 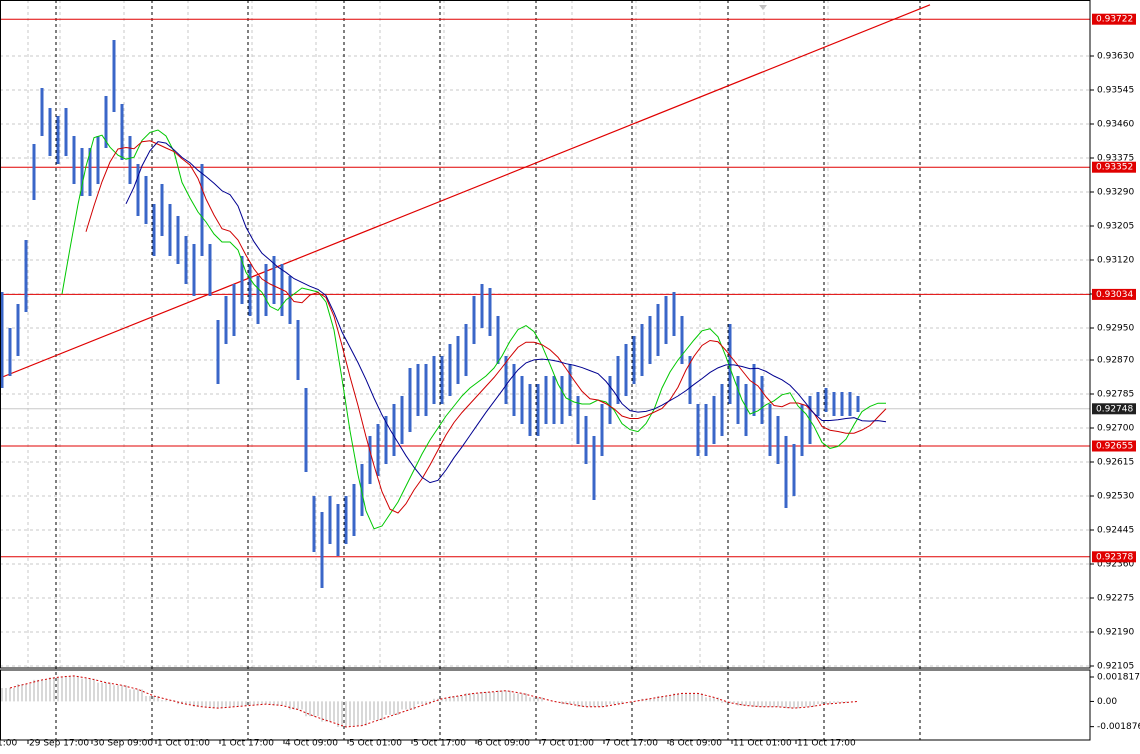 I want to click on y-tick-label: 0.92105, so click(x=1115, y=667).